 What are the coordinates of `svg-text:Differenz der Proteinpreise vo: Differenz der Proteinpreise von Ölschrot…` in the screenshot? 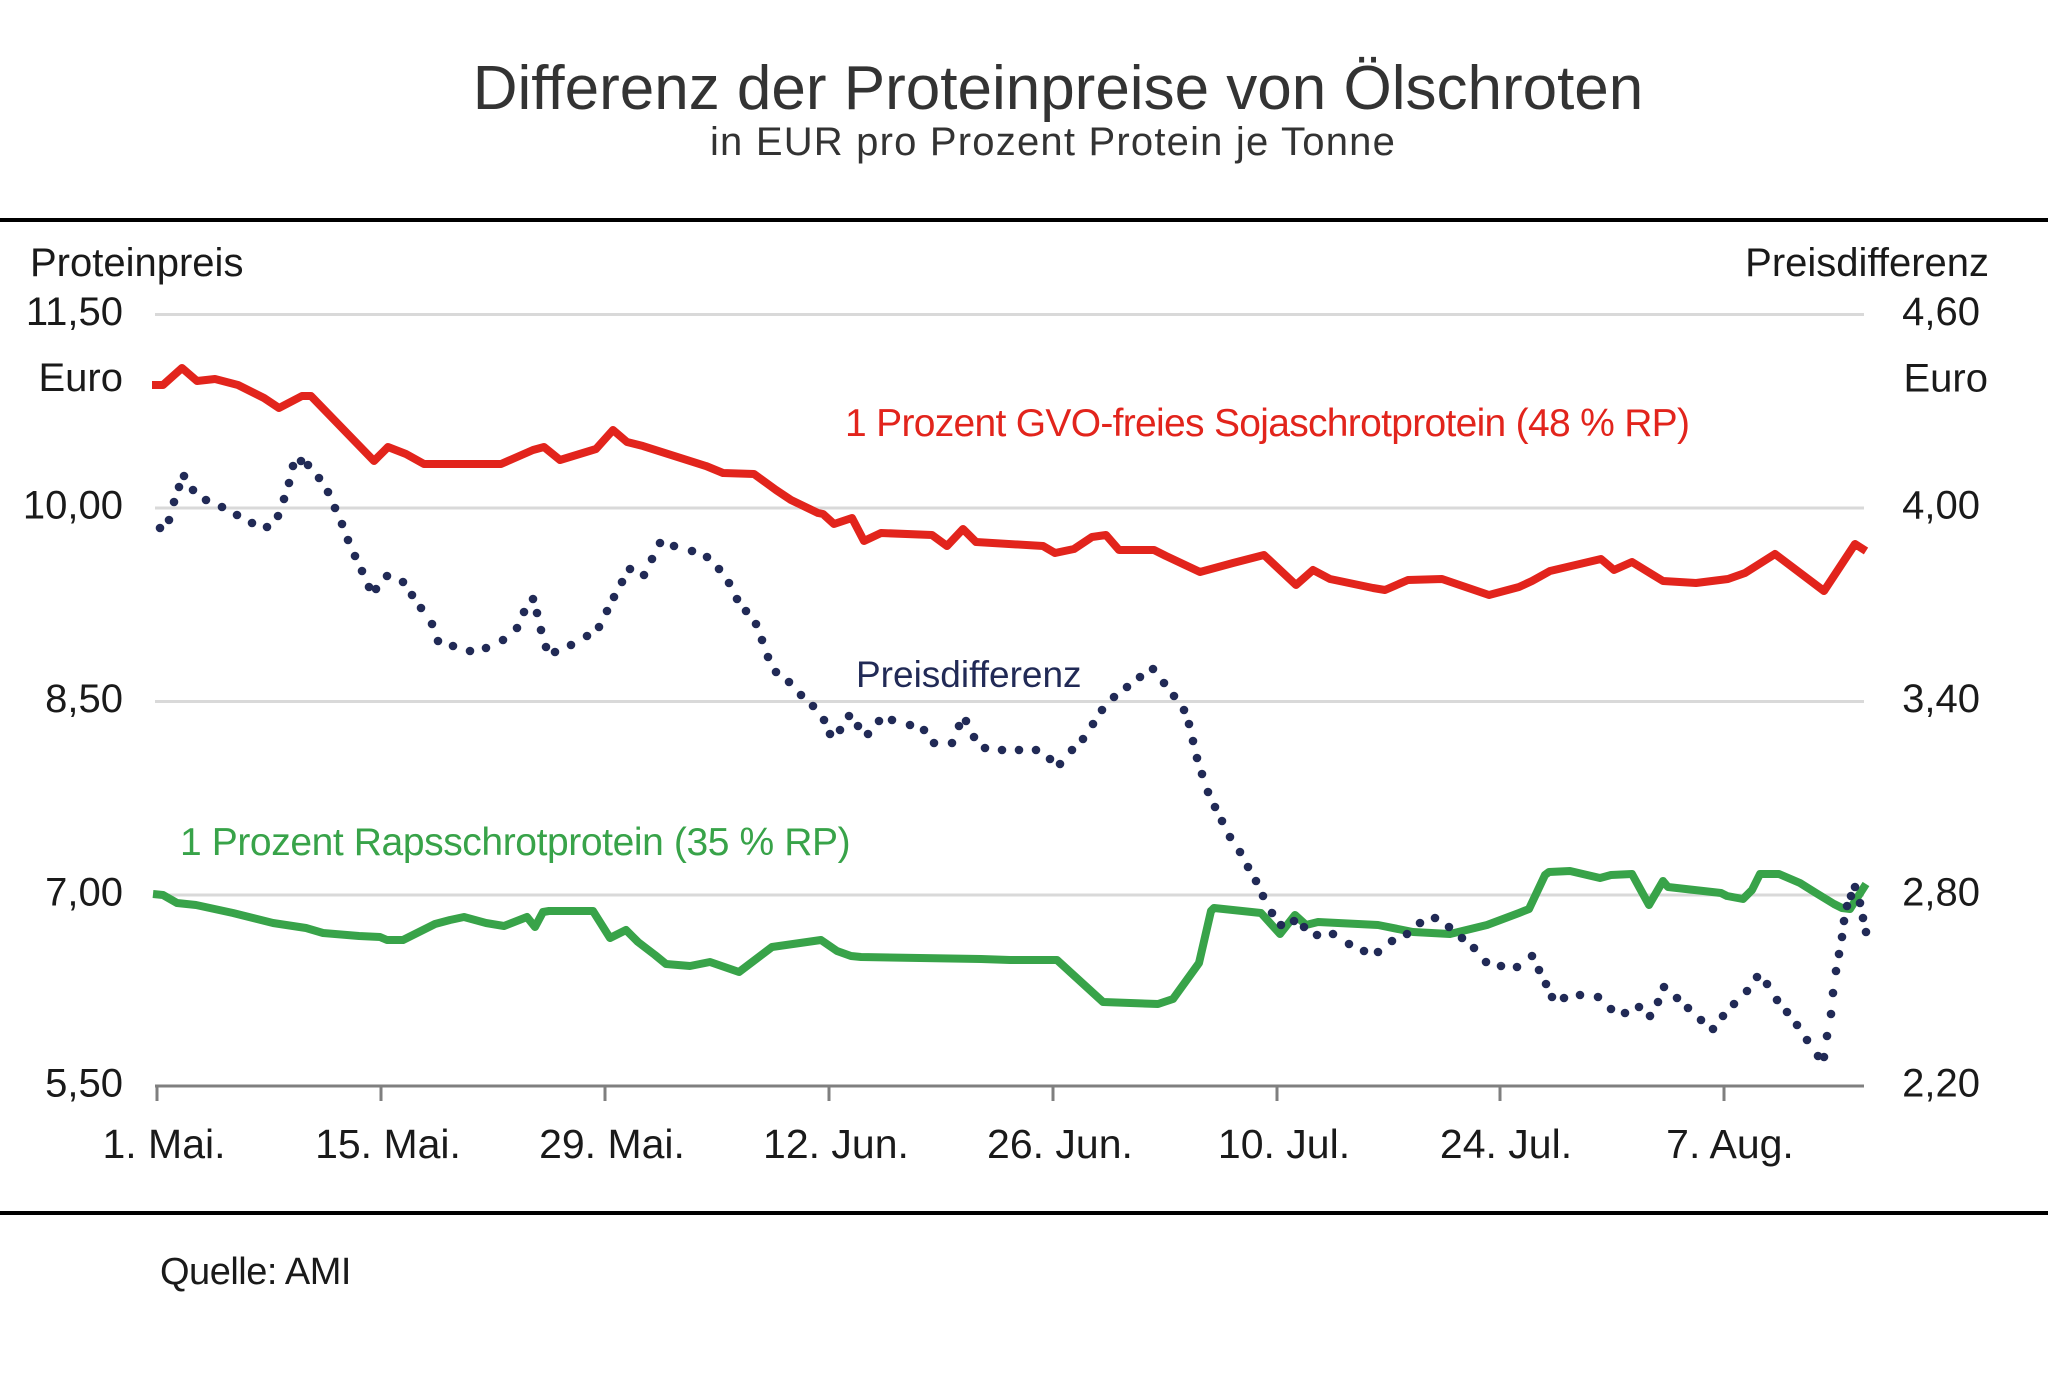 It's located at (1058, 88).